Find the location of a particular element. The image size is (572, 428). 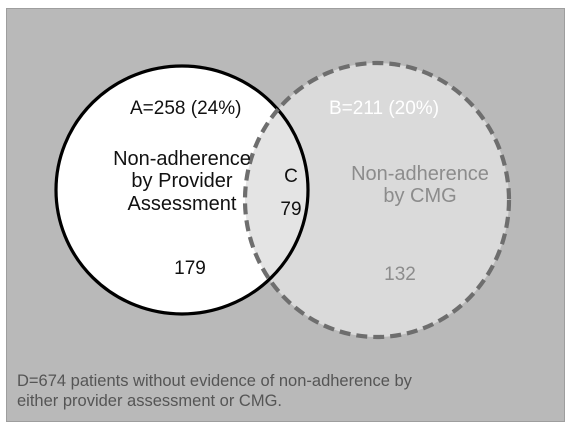

set-a-title-line: Assessment is located at coordinates (182, 203).